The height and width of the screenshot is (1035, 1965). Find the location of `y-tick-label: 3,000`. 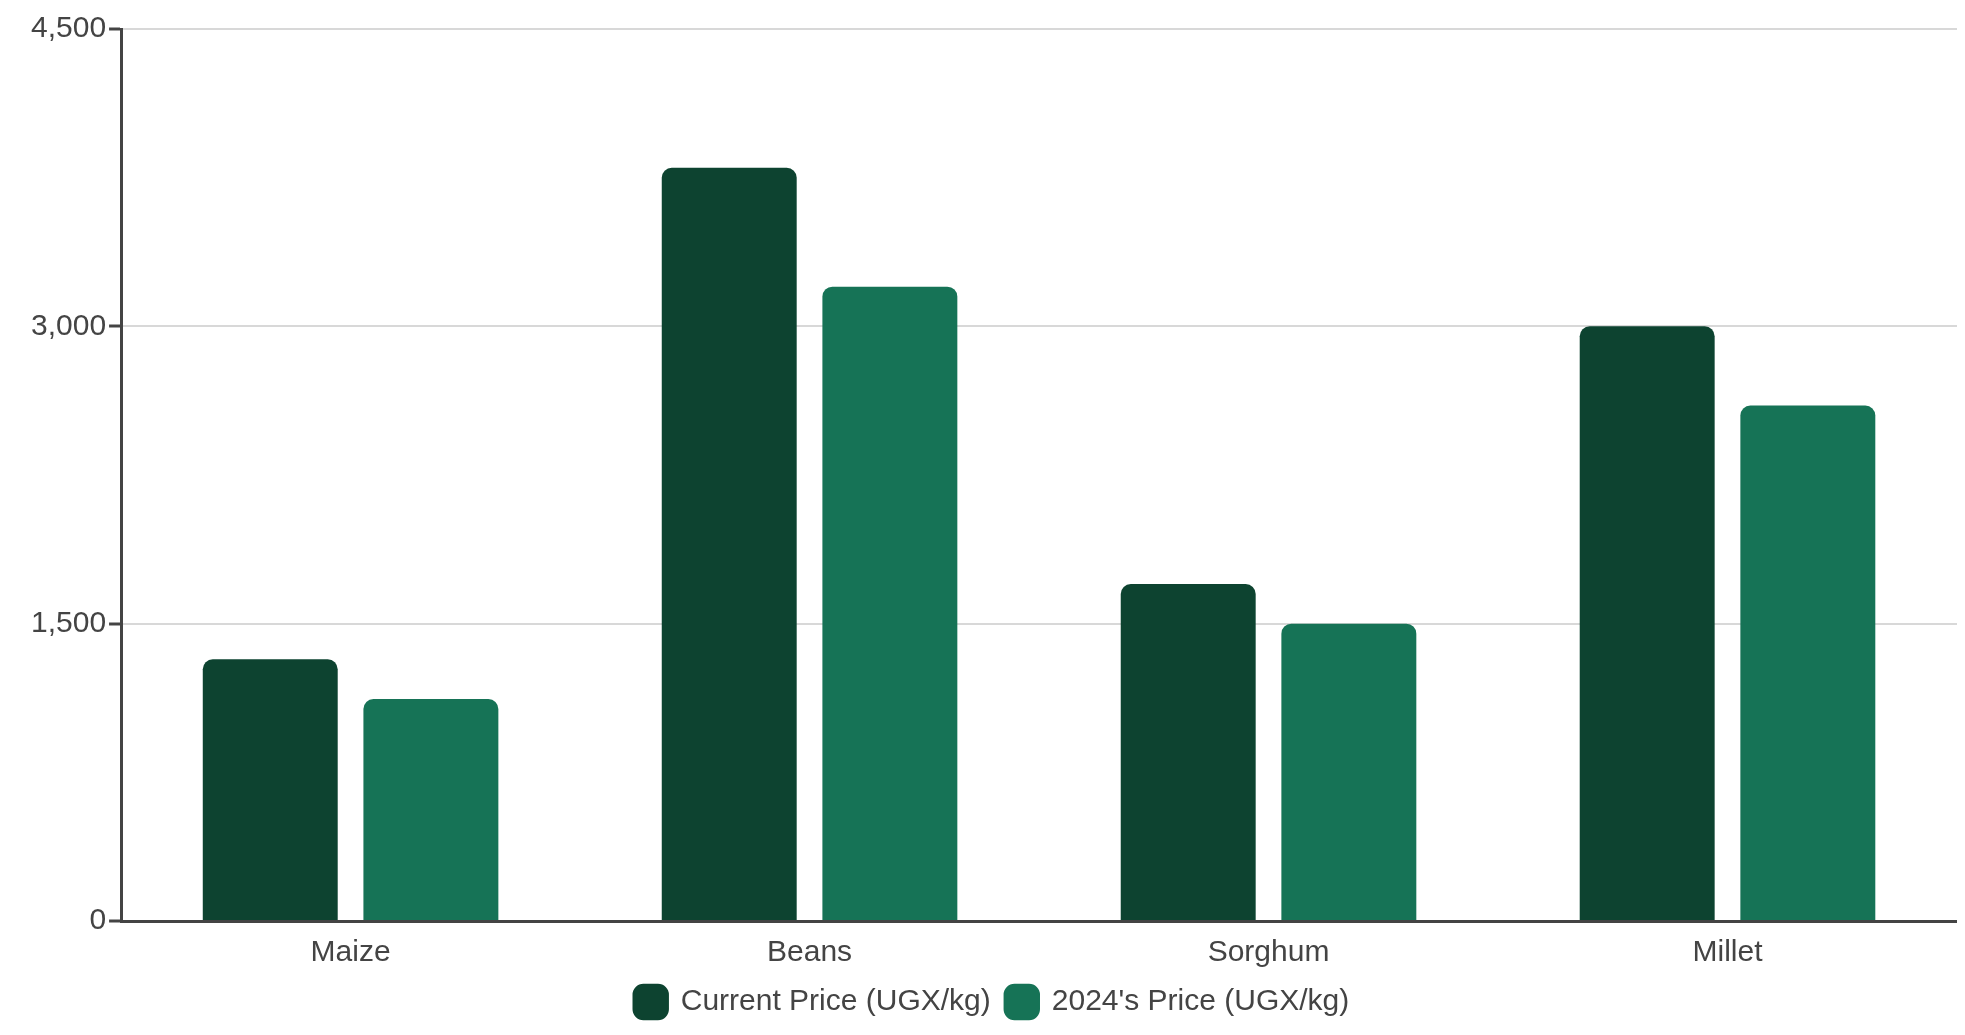

y-tick-label: 3,000 is located at coordinates (69, 324).